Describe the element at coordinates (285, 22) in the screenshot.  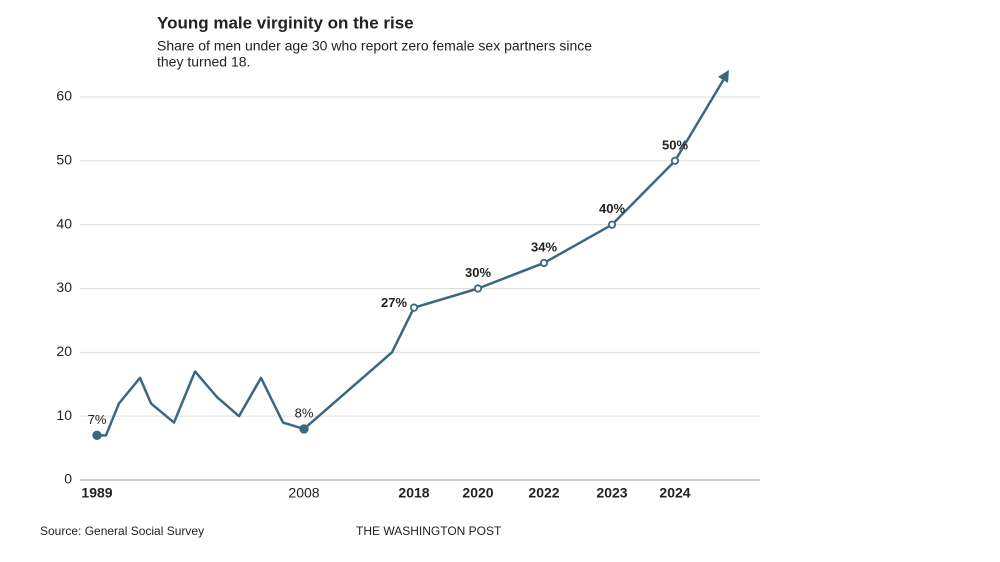
I see `chart-title: Young male virginity on the rise` at that location.